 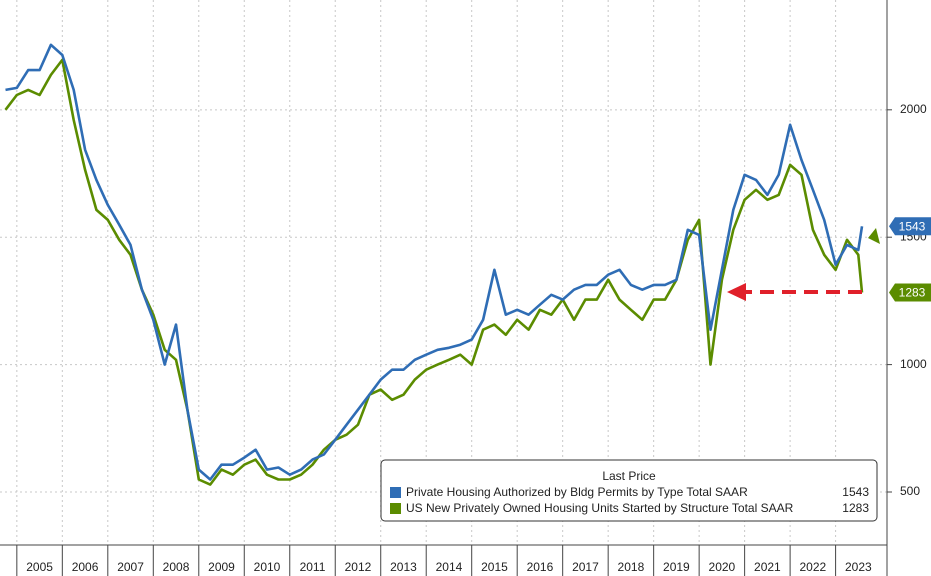 I want to click on legend-value: 1543, so click(x=855, y=492).